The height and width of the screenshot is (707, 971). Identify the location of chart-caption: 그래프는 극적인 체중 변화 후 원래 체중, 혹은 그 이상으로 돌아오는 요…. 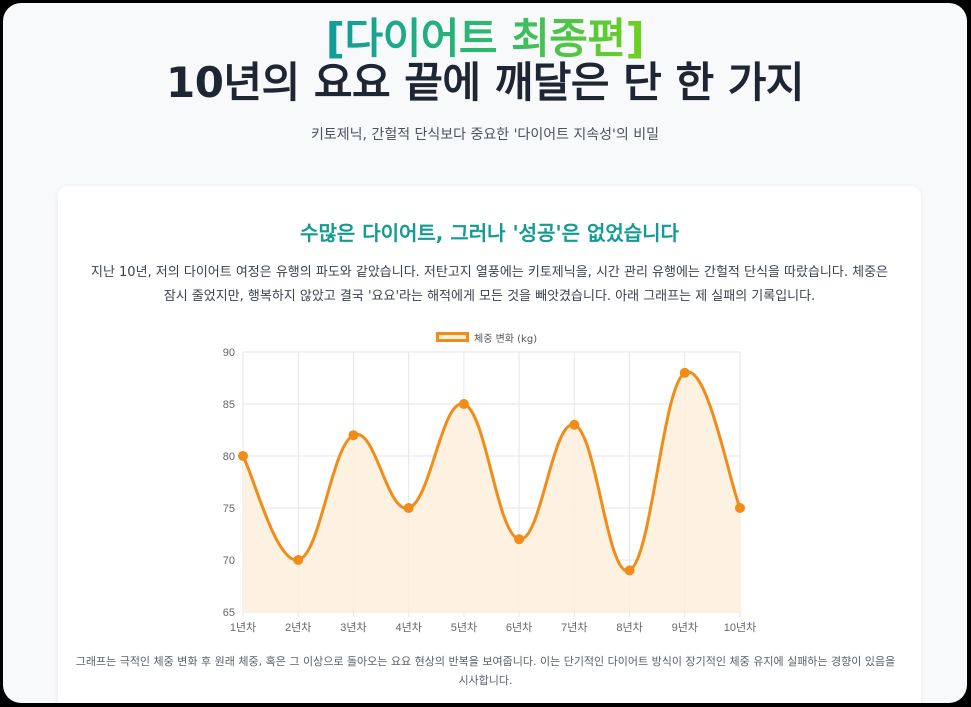
(485, 671).